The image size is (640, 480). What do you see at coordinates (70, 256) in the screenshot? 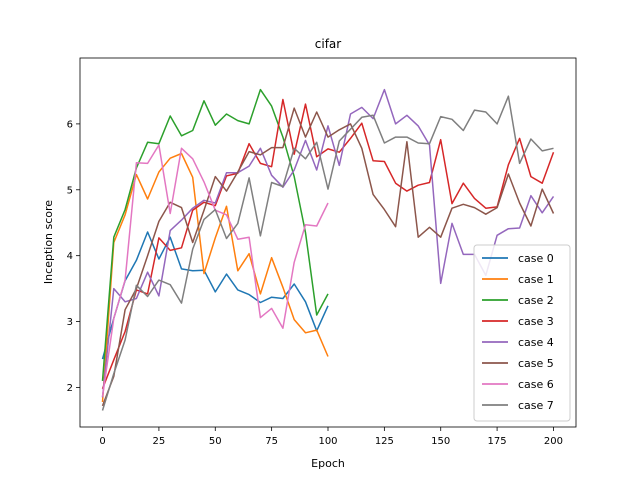
I see `y-tick-label-2: 4` at bounding box center [70, 256].